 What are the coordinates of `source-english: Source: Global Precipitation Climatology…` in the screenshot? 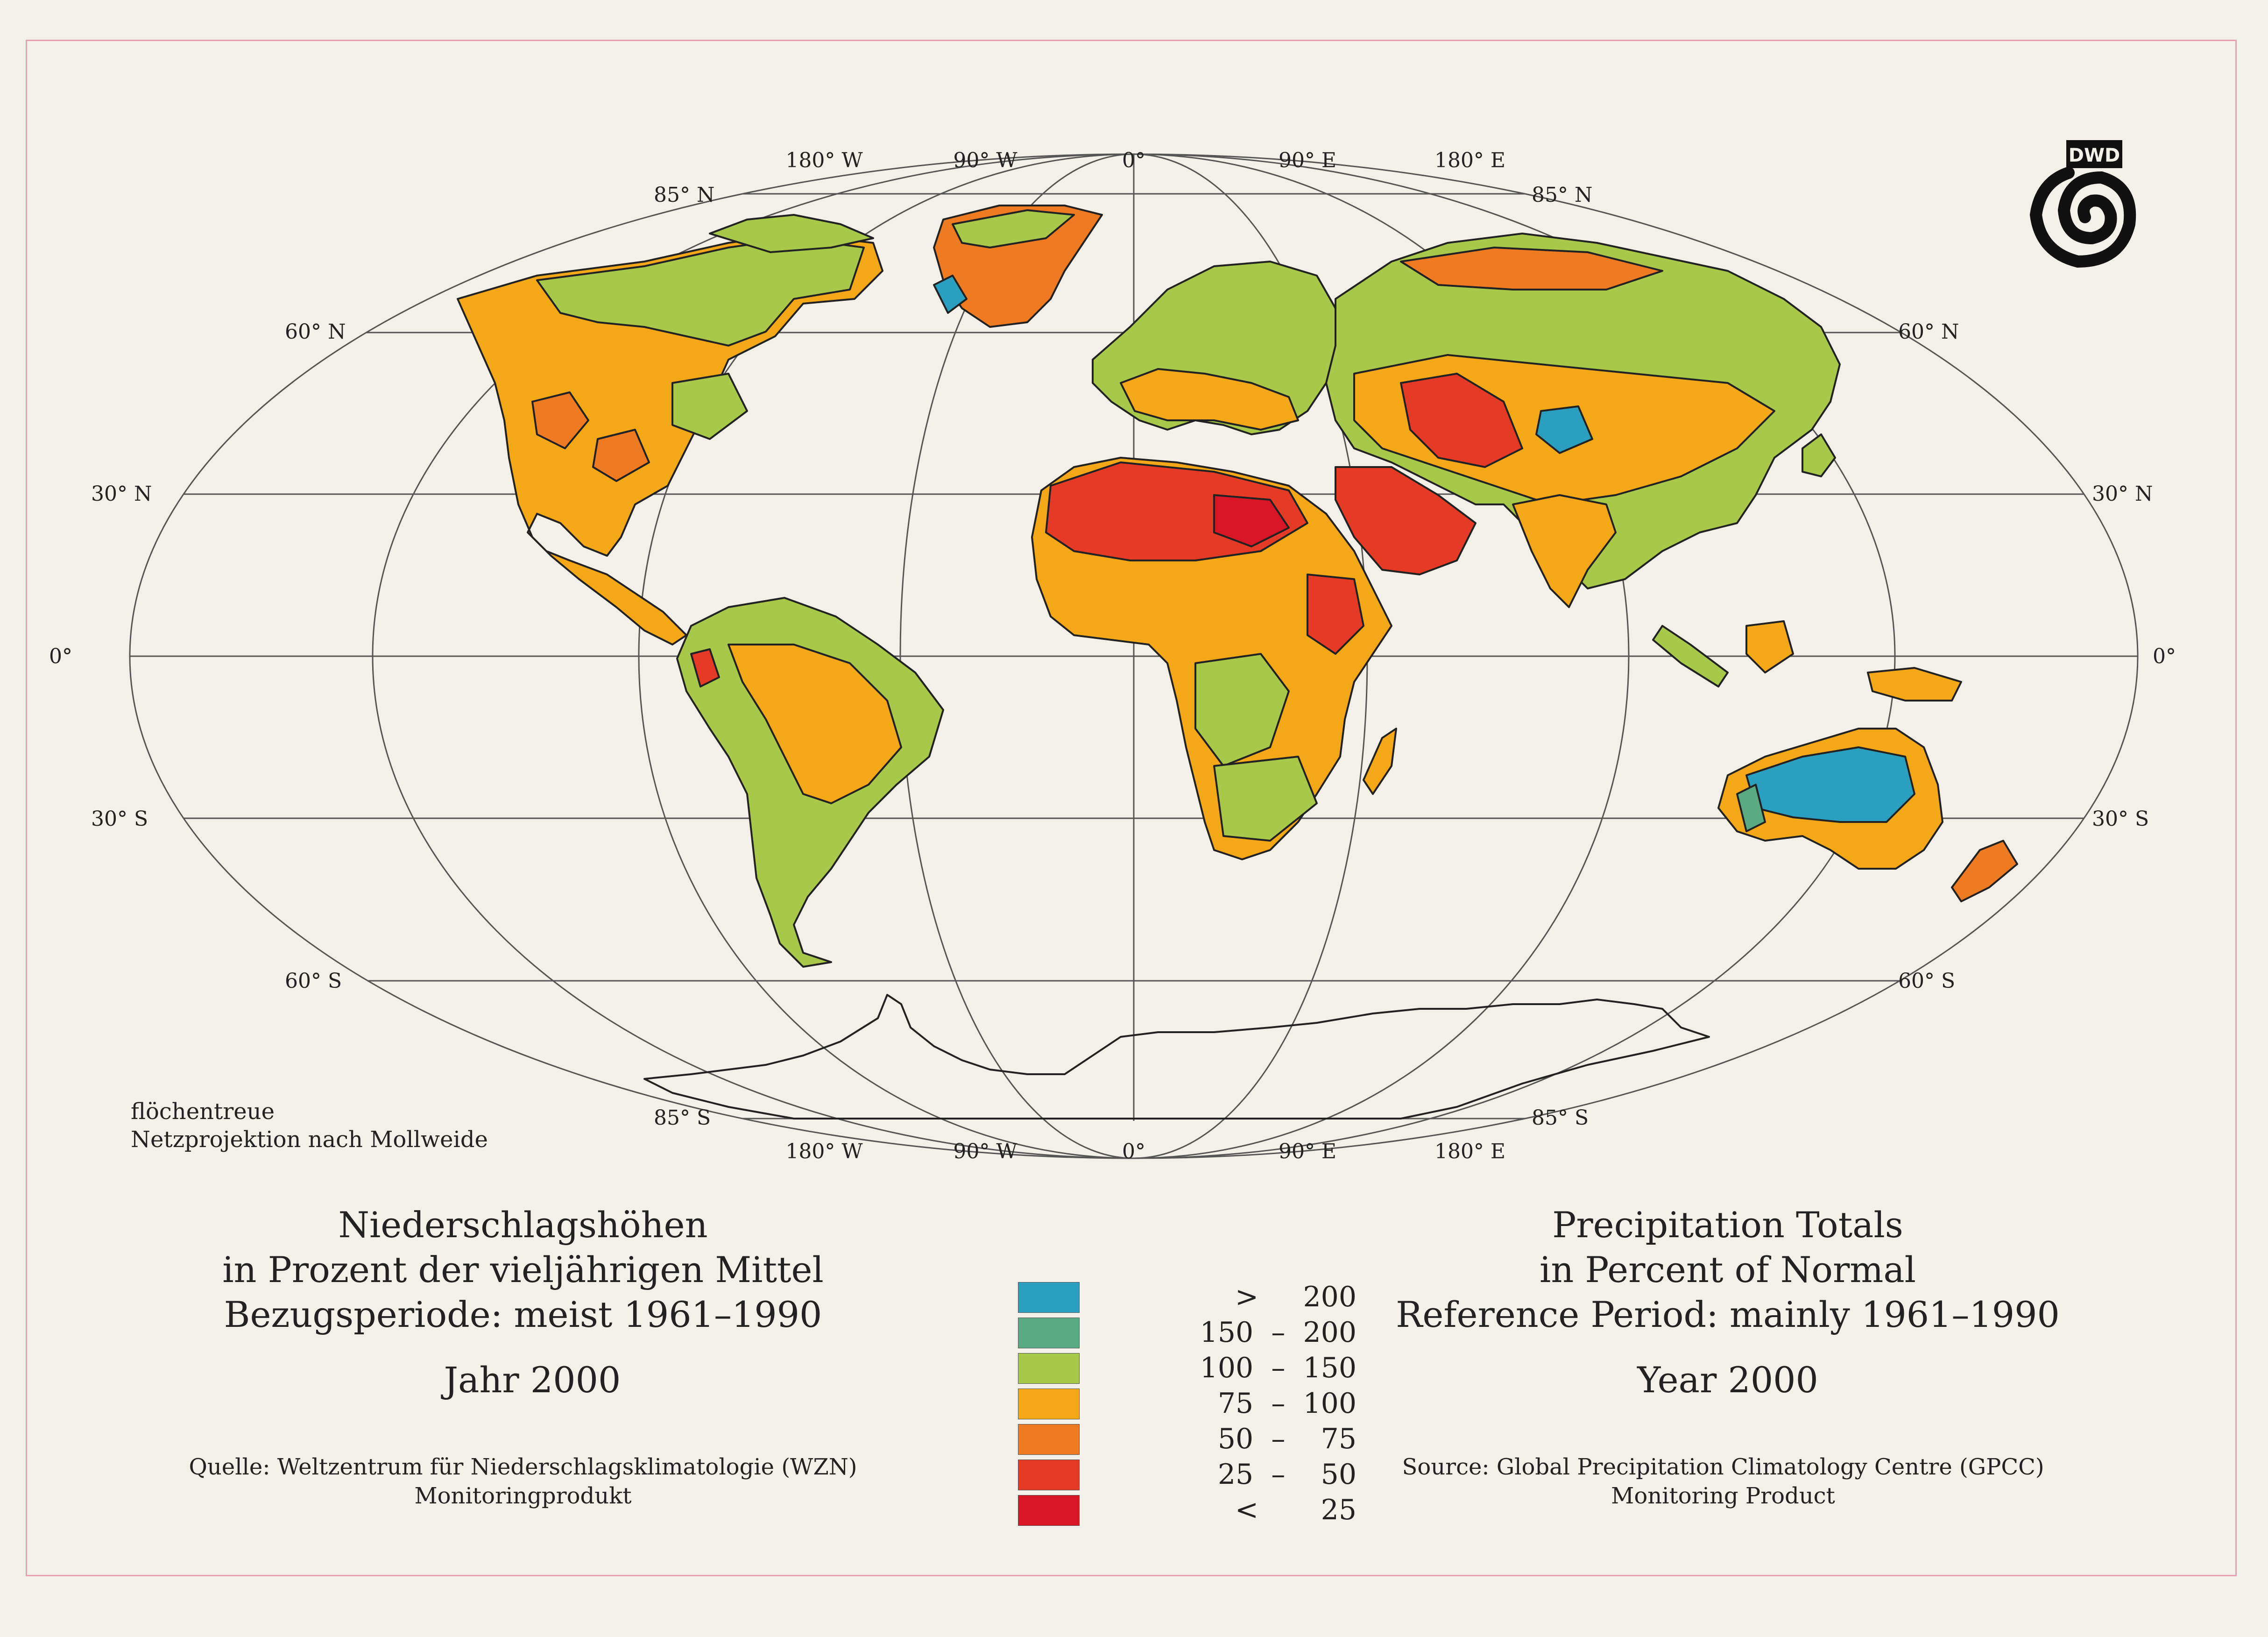 It's located at (1723, 1481).